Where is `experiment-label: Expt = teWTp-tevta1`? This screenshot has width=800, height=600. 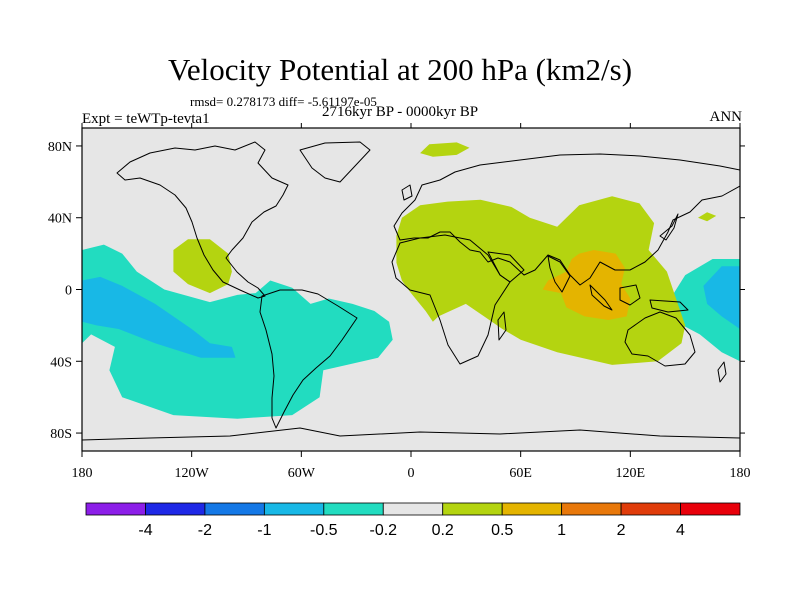
experiment-label: Expt = teWTp-tevta1 is located at coordinates (146, 119).